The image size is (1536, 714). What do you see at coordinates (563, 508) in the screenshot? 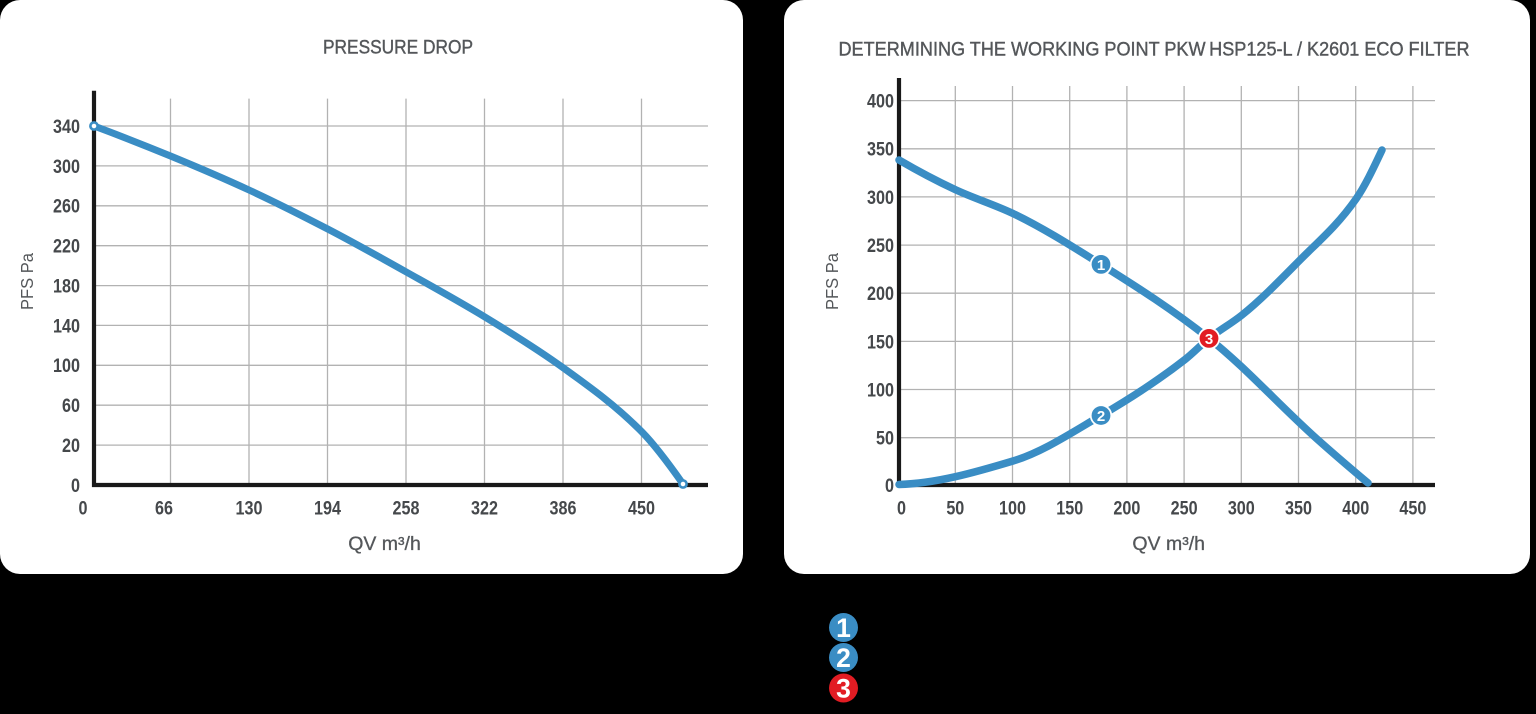
I see `svg-text: 386` at bounding box center [563, 508].